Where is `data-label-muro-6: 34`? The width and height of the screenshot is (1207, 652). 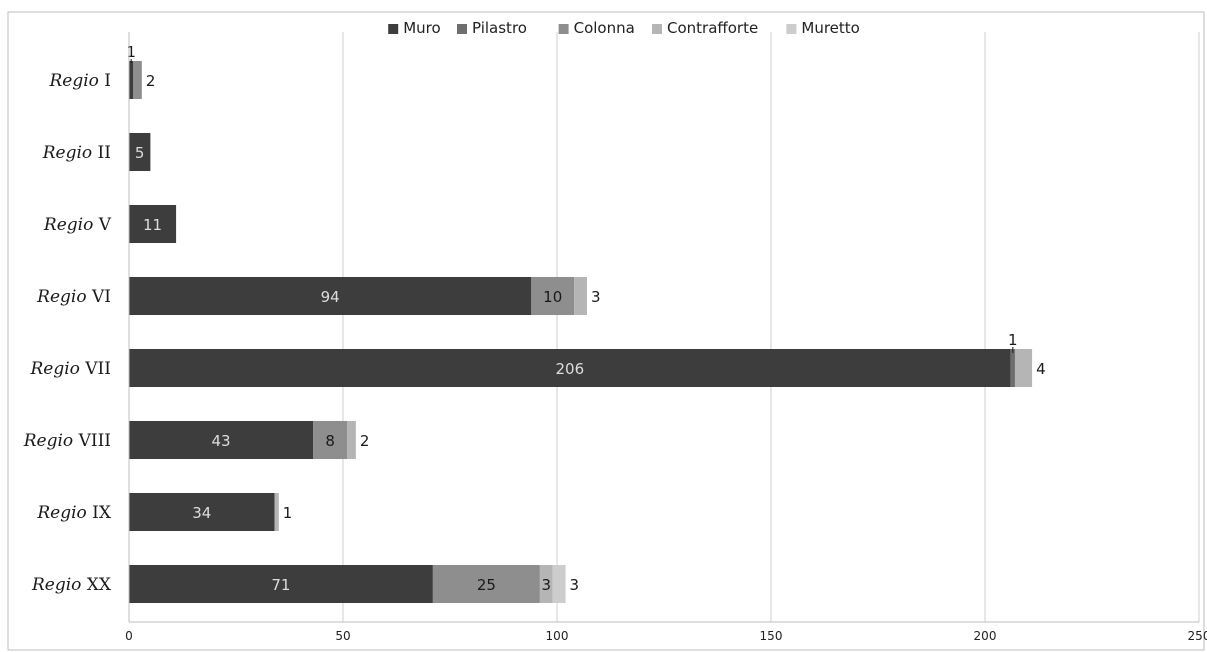 data-label-muro-6: 34 is located at coordinates (201, 513).